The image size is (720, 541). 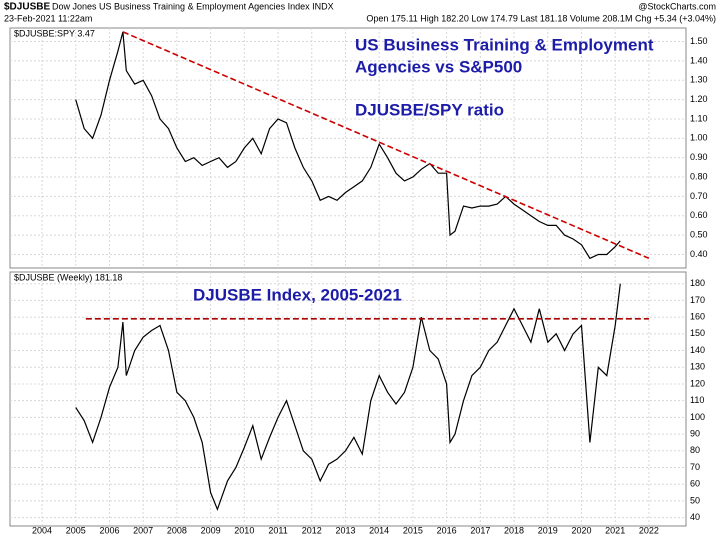 I want to click on y-tick-label: 140, so click(x=697, y=350).